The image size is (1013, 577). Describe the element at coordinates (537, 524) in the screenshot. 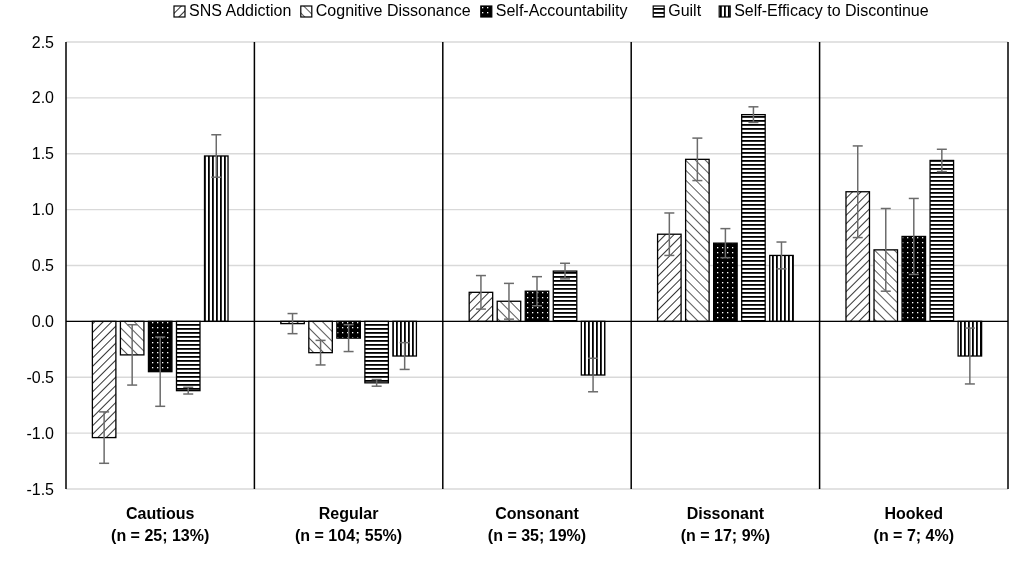

I see `x-tick-label: Consonant (n = 35; 19%)` at that location.